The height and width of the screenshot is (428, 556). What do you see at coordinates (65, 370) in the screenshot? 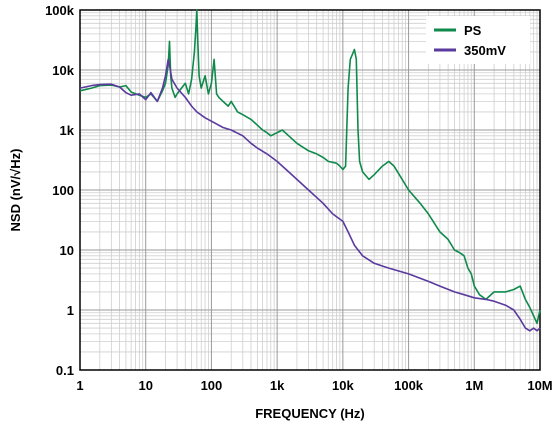
I see `y-tick-label: 0.1` at bounding box center [65, 370].